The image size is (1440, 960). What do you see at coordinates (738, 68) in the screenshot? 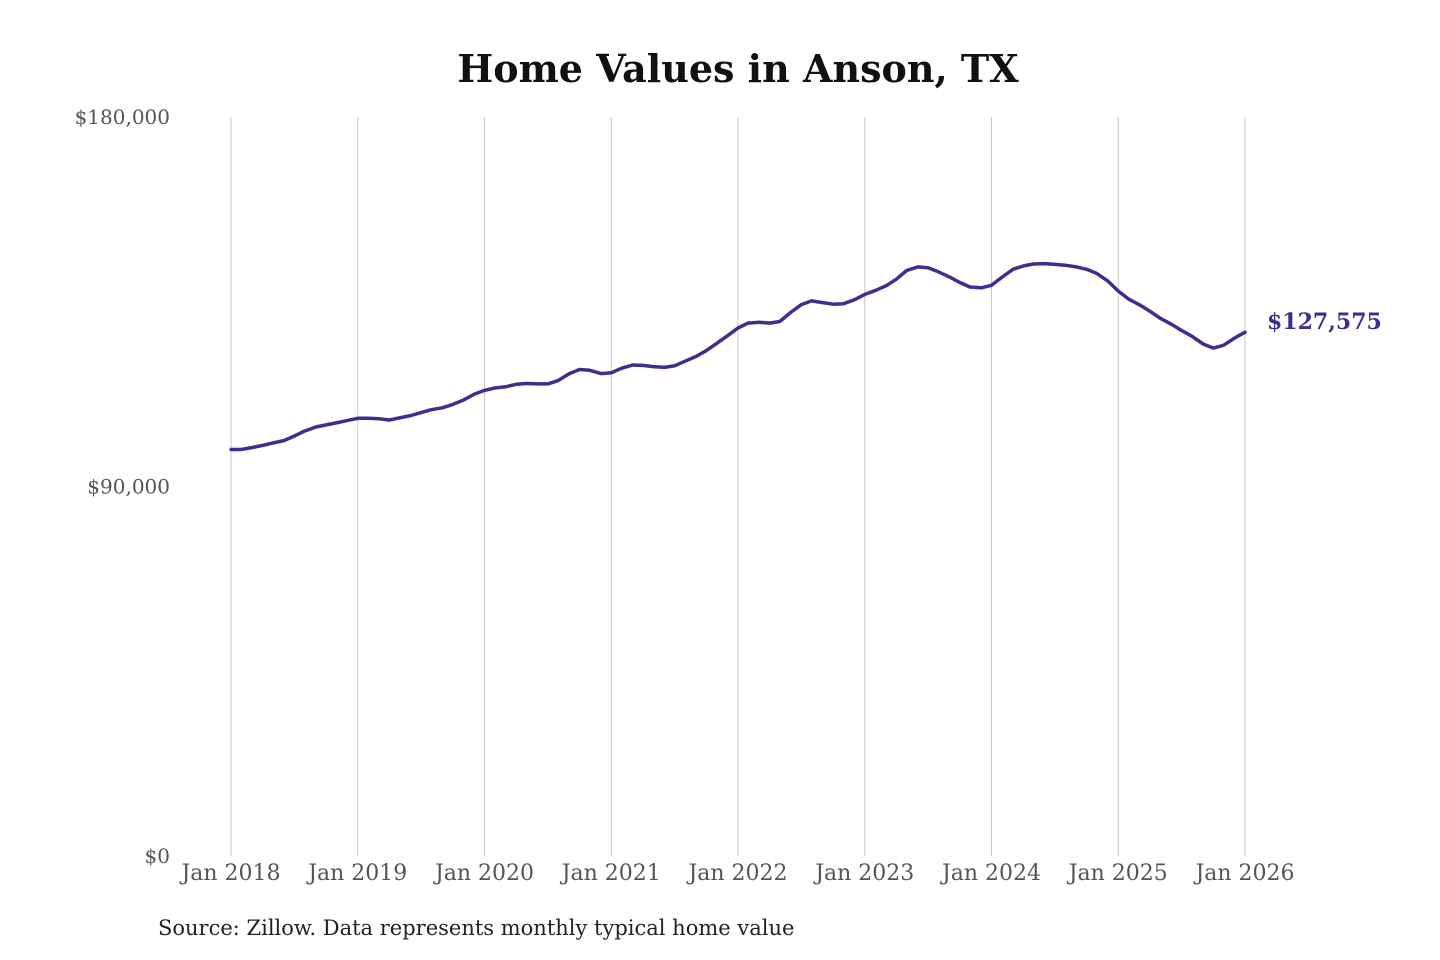
I see `chart-title: Home Values in Anson, TX` at bounding box center [738, 68].